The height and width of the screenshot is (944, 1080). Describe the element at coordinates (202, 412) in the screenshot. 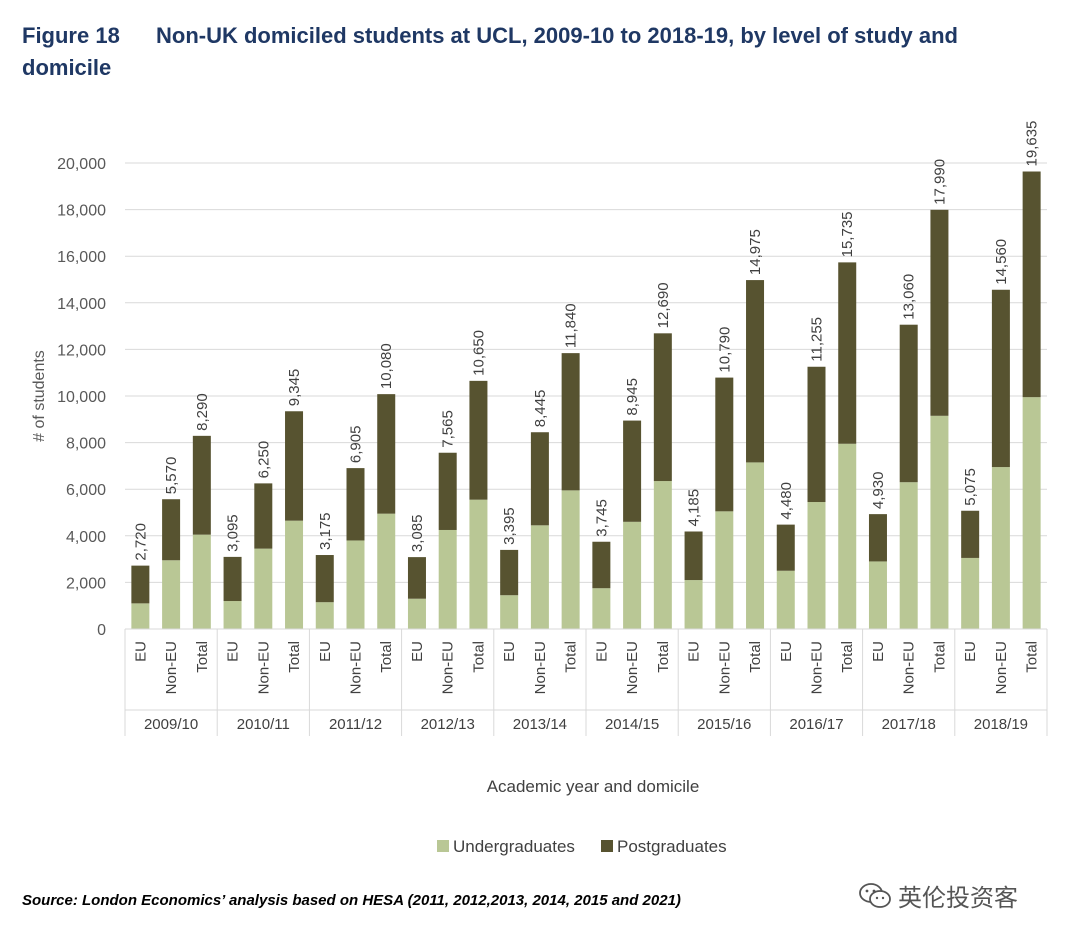

I see `total-data-label: 8,290` at that location.